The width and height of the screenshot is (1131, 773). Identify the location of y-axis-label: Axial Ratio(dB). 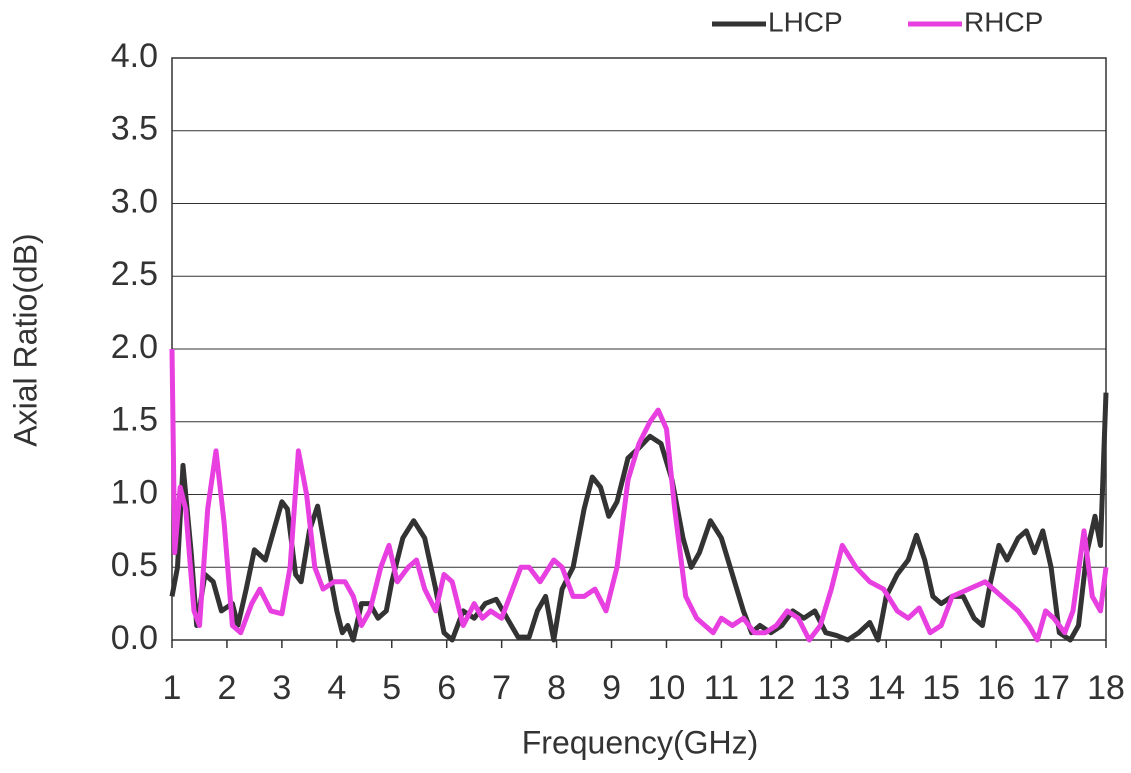
(25, 339).